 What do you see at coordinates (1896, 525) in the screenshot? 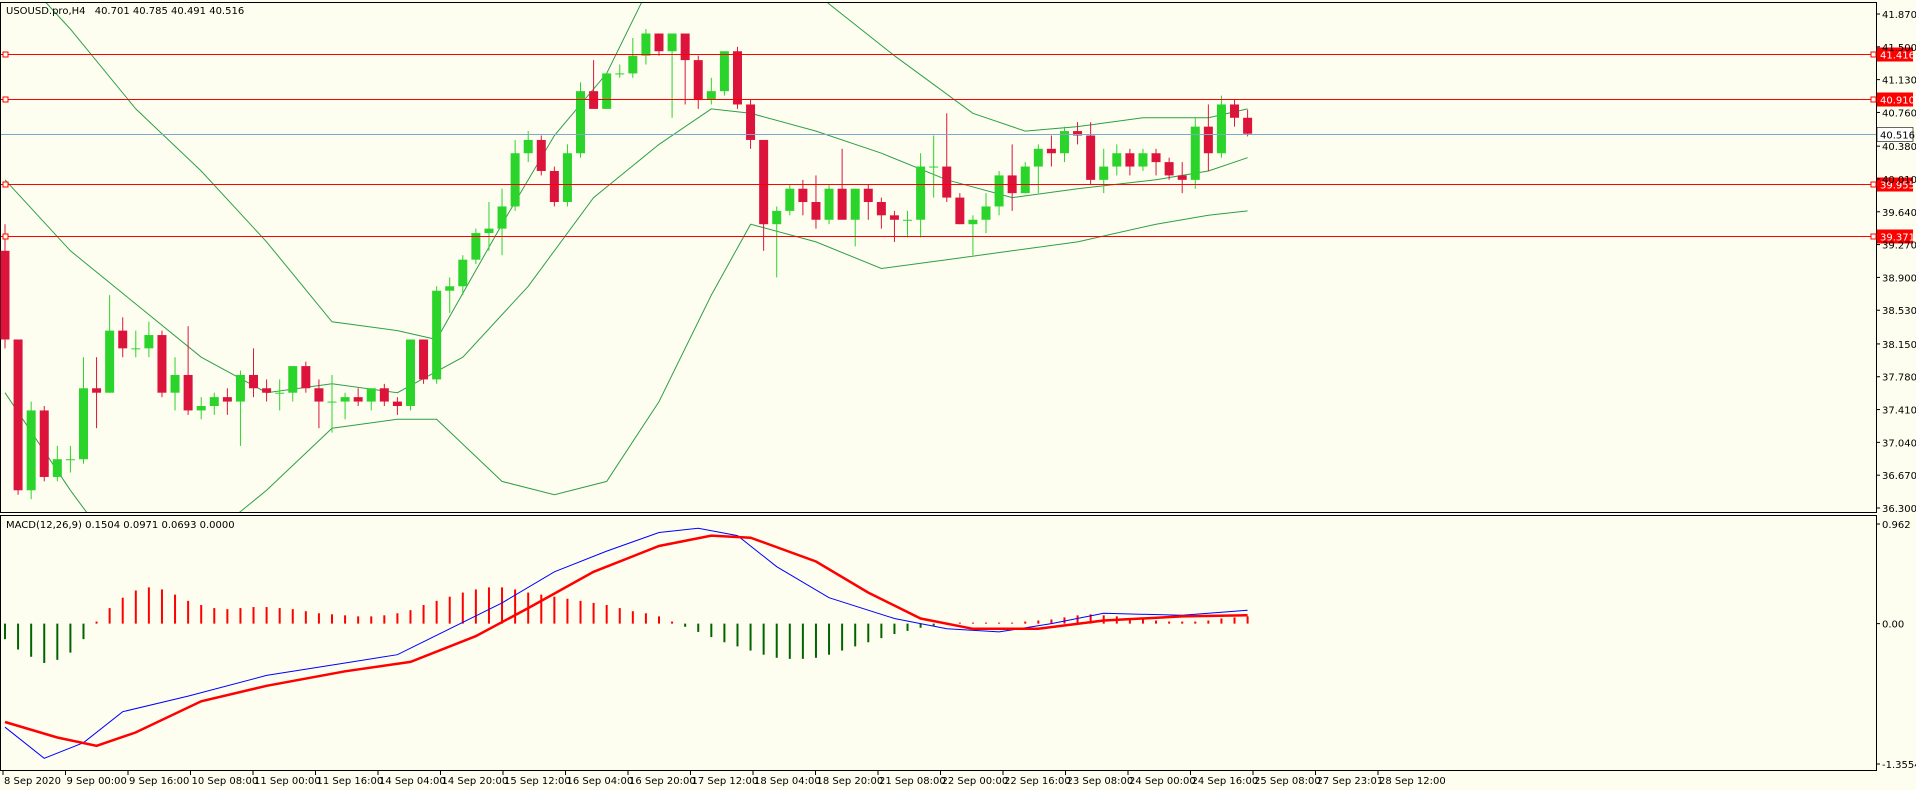
I see `macd-tick-label: 0.962` at bounding box center [1896, 525].